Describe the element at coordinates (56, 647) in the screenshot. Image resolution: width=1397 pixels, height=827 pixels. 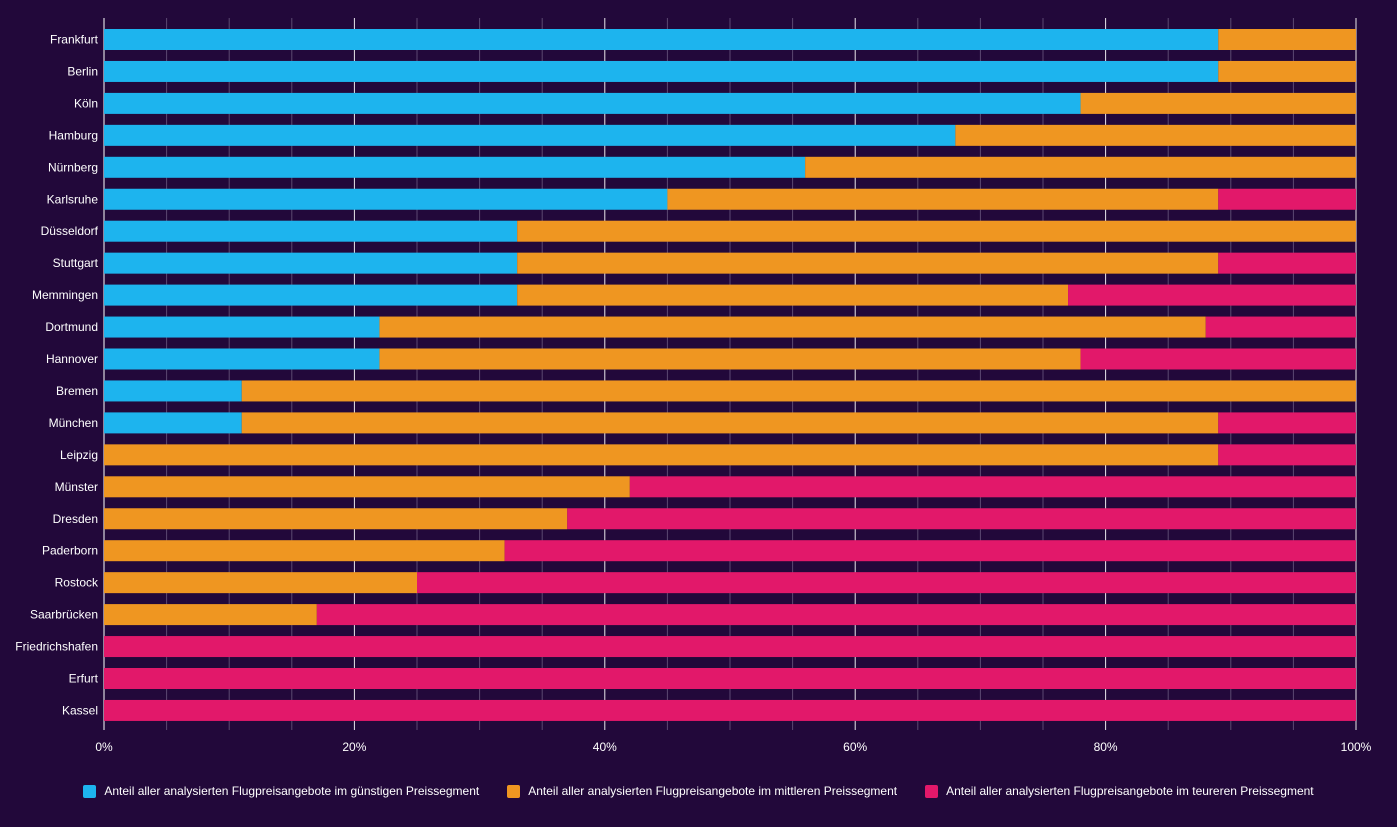
I see `category-label: Friedrichshafen` at that location.